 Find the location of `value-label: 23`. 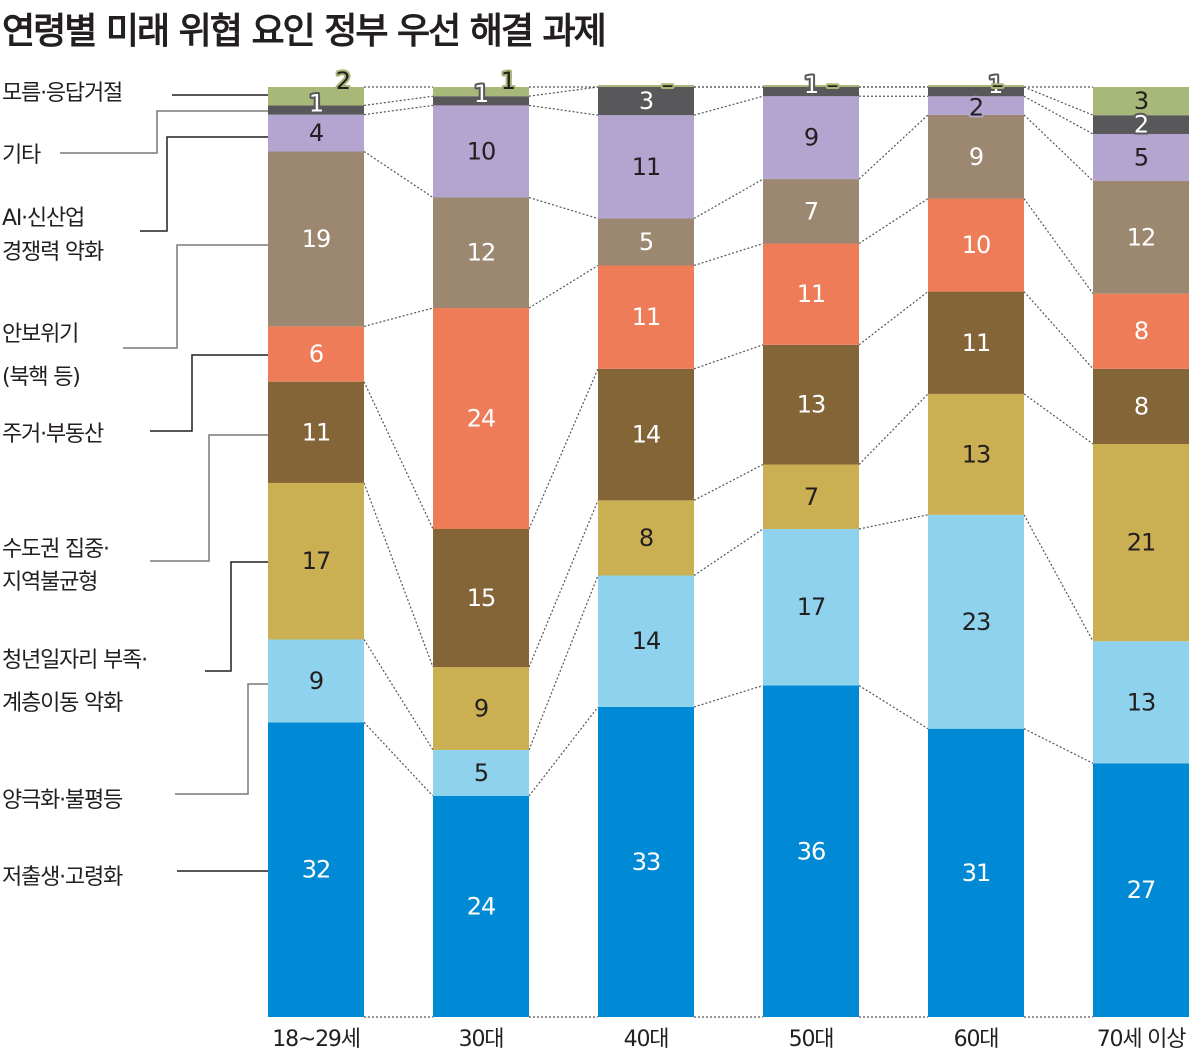

value-label: 23 is located at coordinates (976, 622).